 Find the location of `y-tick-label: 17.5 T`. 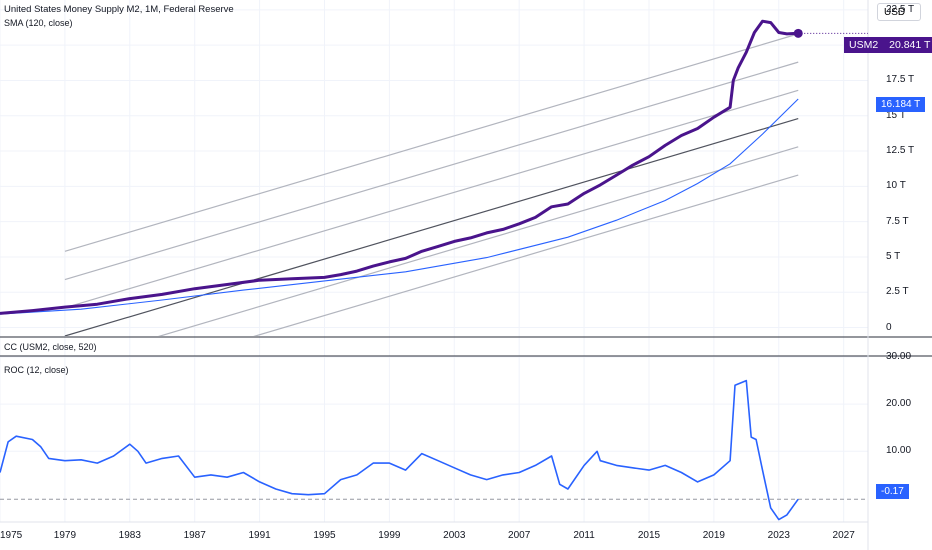

y-tick-label: 17.5 T is located at coordinates (900, 80).